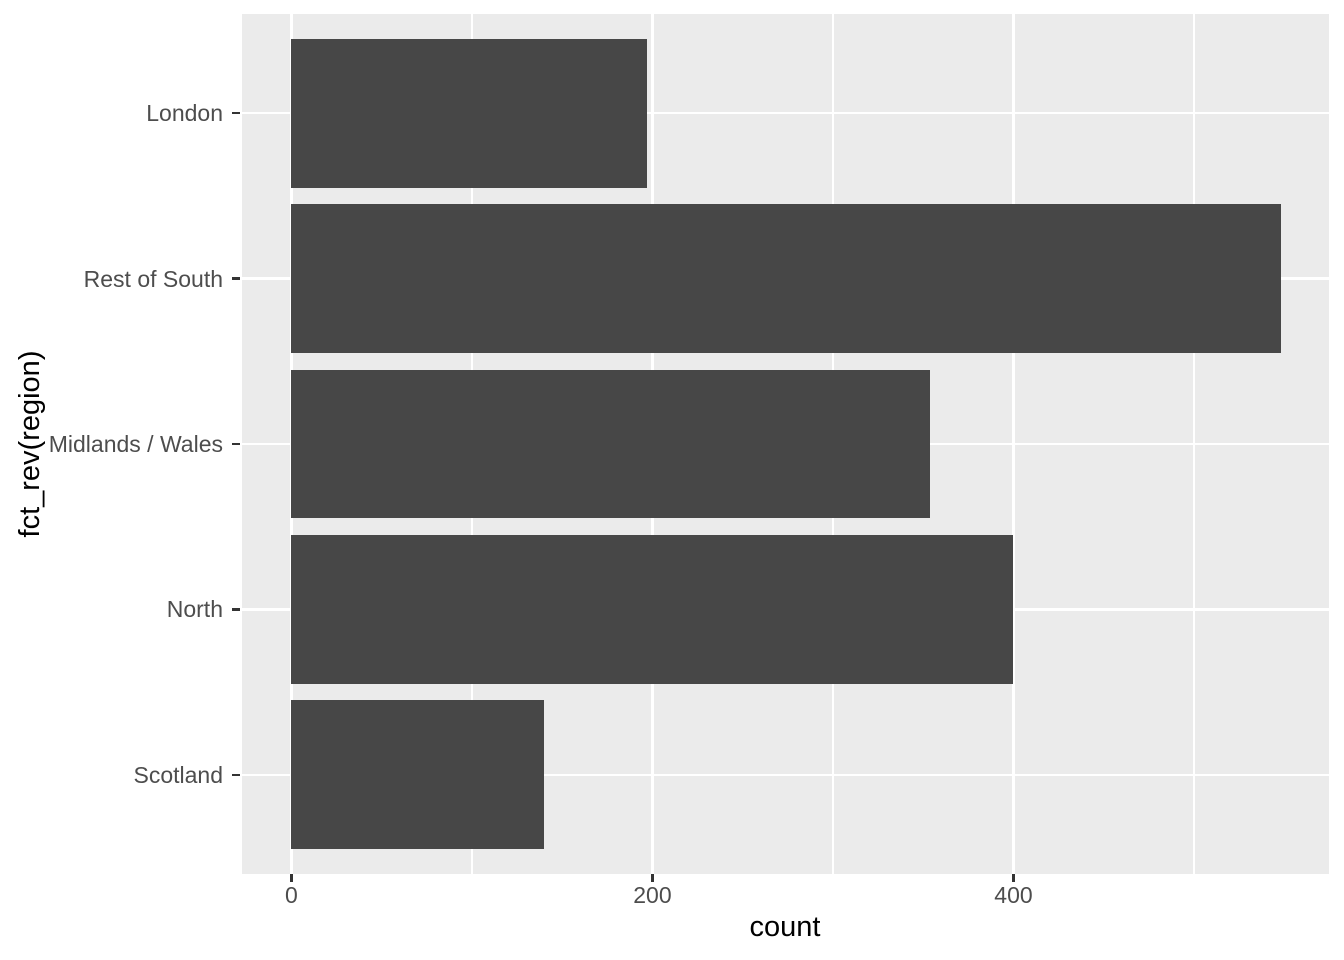 Image resolution: width=1344 pixels, height=960 pixels. Describe the element at coordinates (236, 113) in the screenshot. I see `y-tick-london` at that location.